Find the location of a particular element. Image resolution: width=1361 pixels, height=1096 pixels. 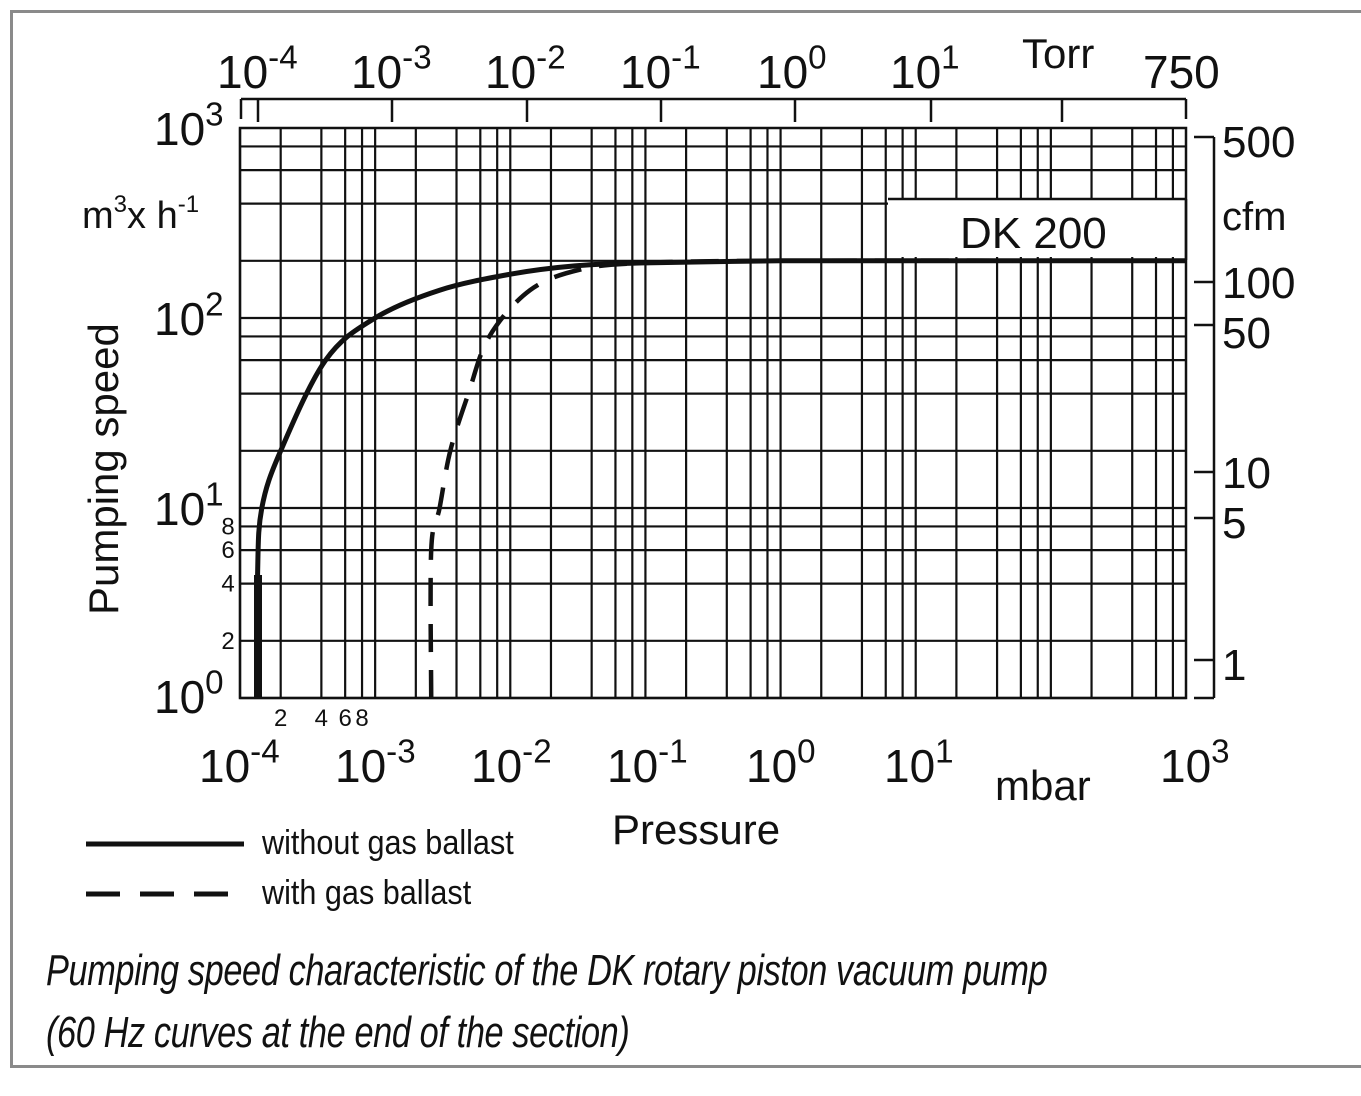

caption-line-2: (60 Hz curves at the end of the section) is located at coordinates (338, 1032).